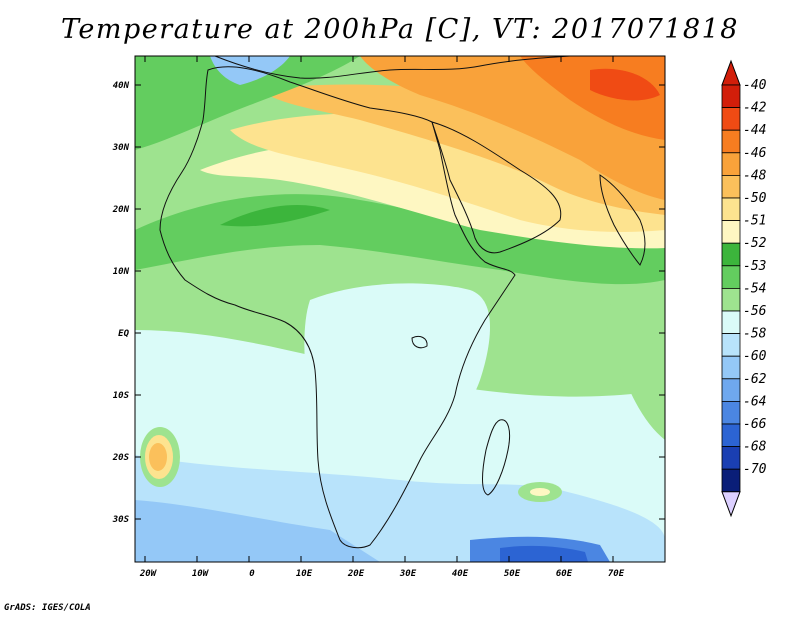  Describe the element at coordinates (754, 221) in the screenshot. I see `colorbar-label: -51` at that location.